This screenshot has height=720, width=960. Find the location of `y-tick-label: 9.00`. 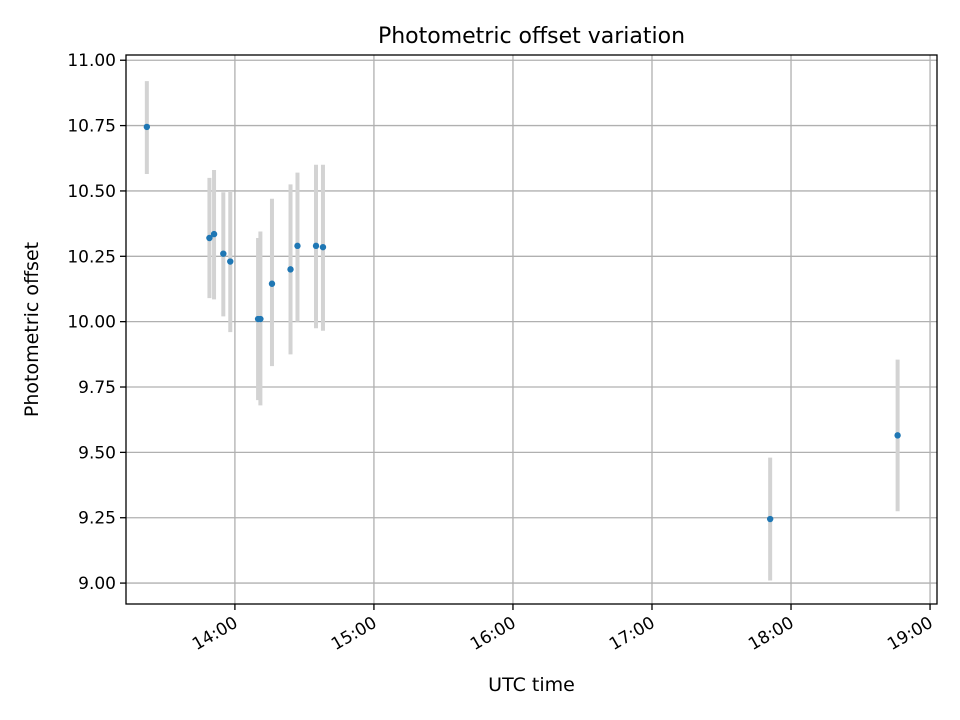

y-tick-label: 9.00 is located at coordinates (97, 584).